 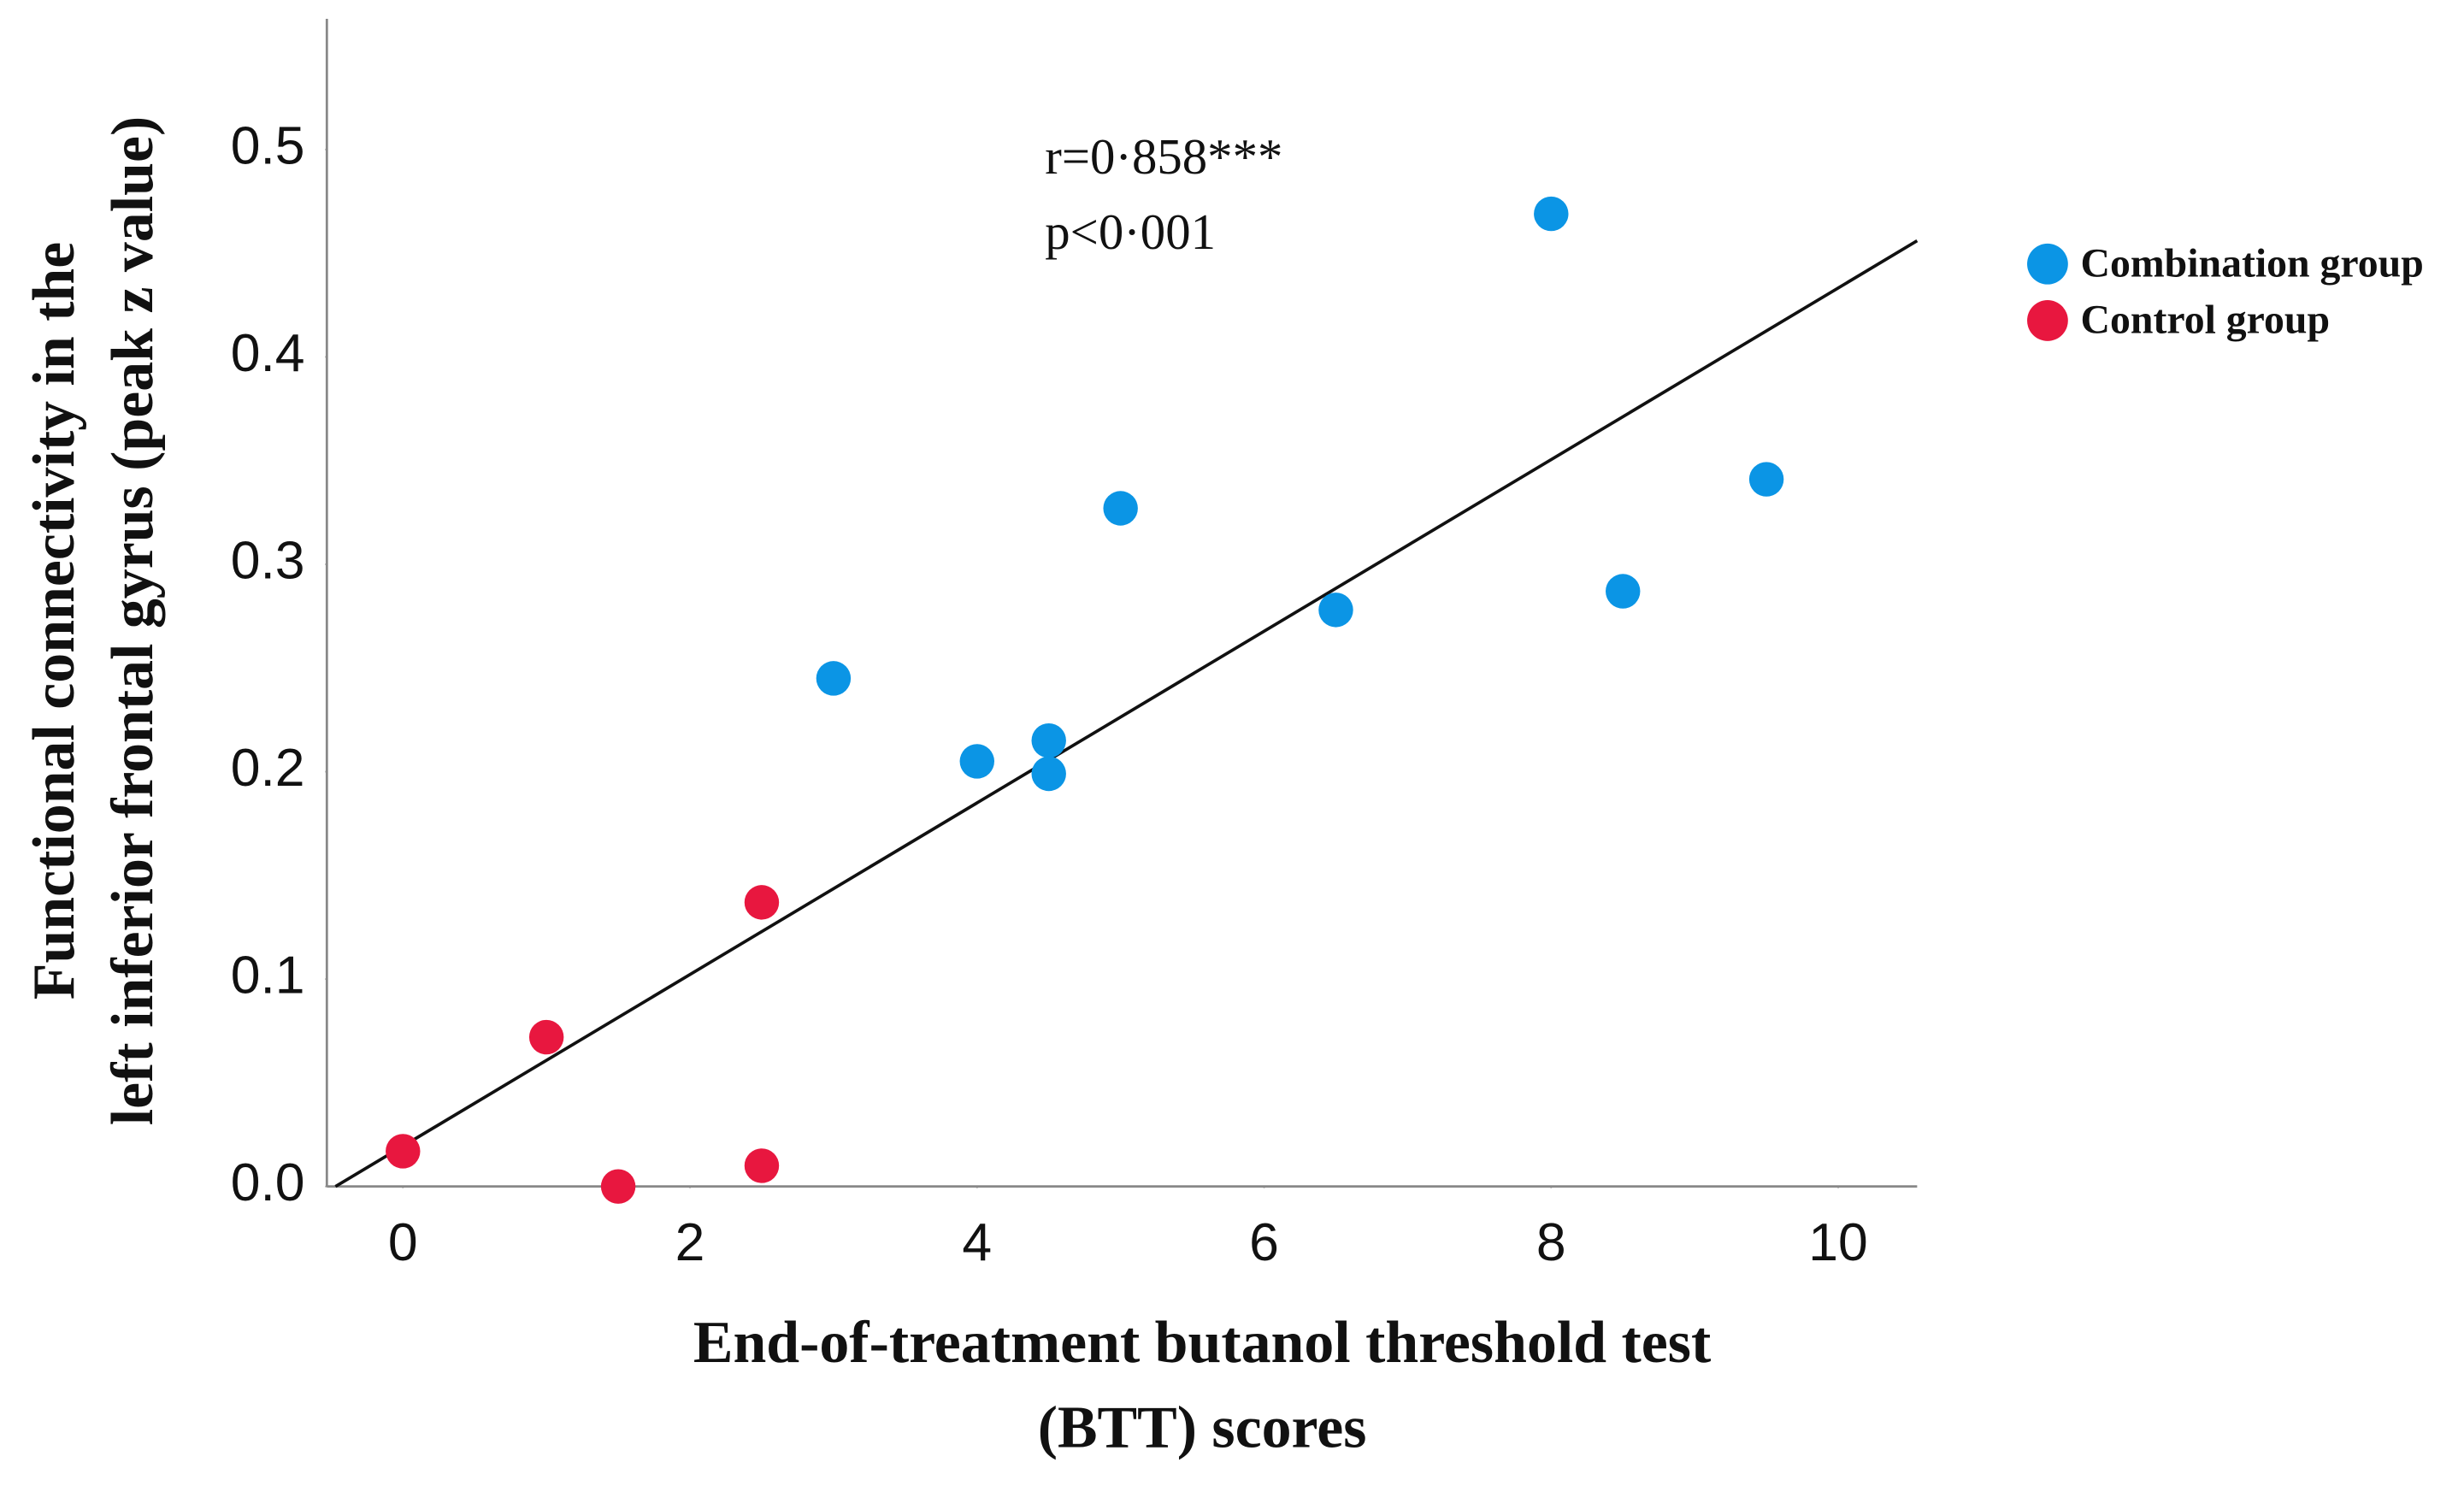 What do you see at coordinates (690, 1242) in the screenshot?
I see `x-tick-label: 2` at bounding box center [690, 1242].